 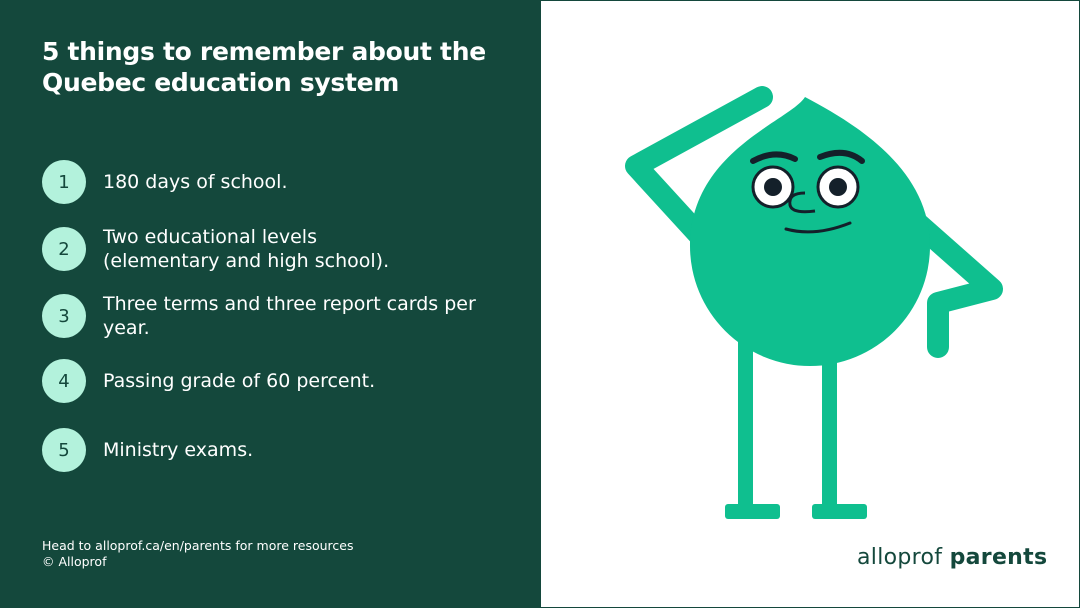 What do you see at coordinates (64, 450) in the screenshot?
I see `number-badge: 5` at bounding box center [64, 450].